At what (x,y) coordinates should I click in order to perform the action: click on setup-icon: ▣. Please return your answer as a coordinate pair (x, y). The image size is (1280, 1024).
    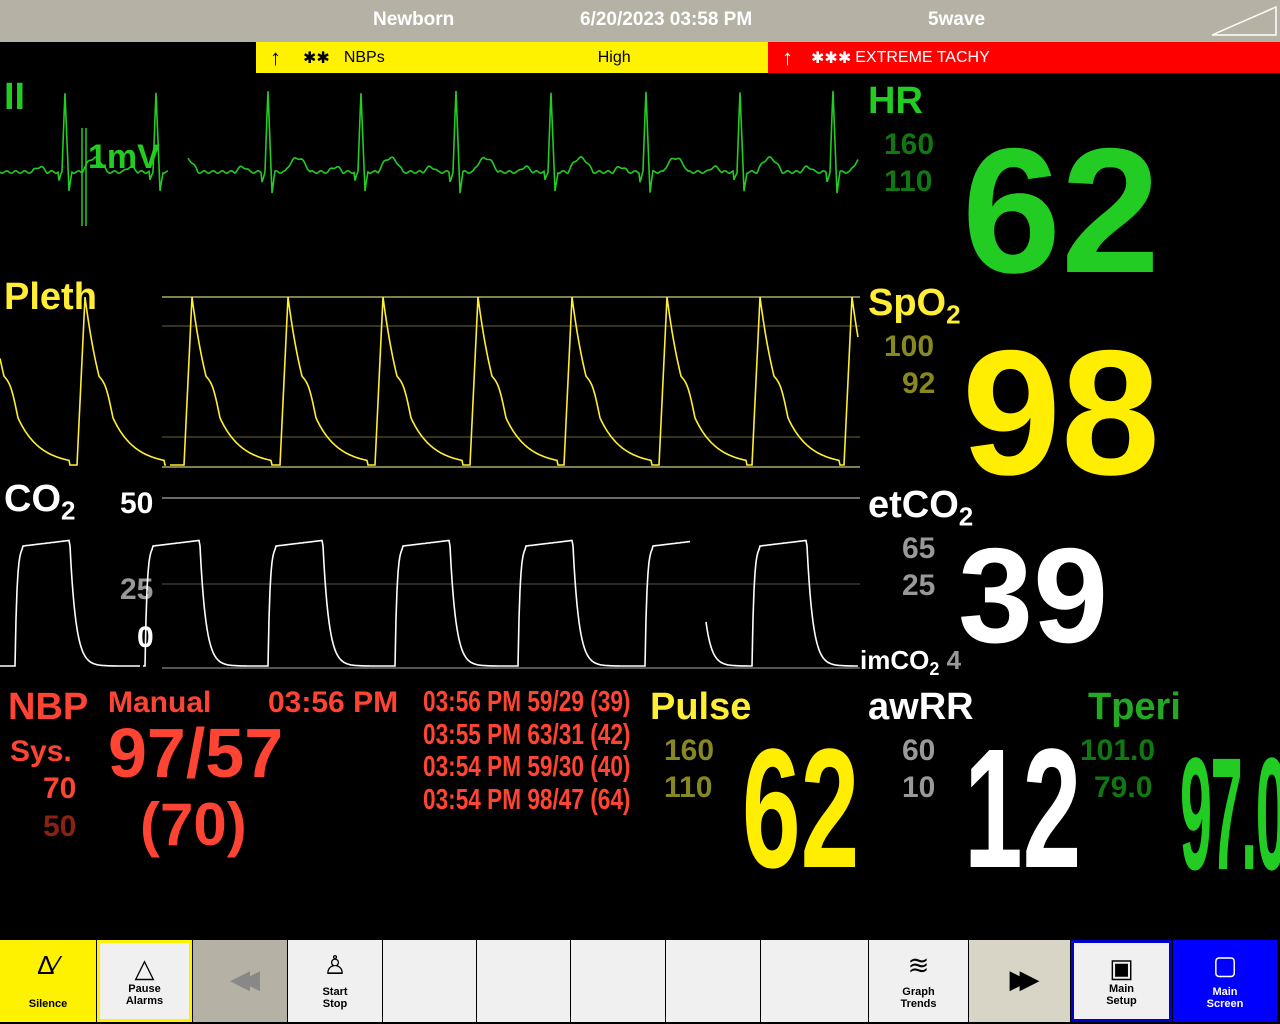
    Looking at the image, I should click on (1121, 968).